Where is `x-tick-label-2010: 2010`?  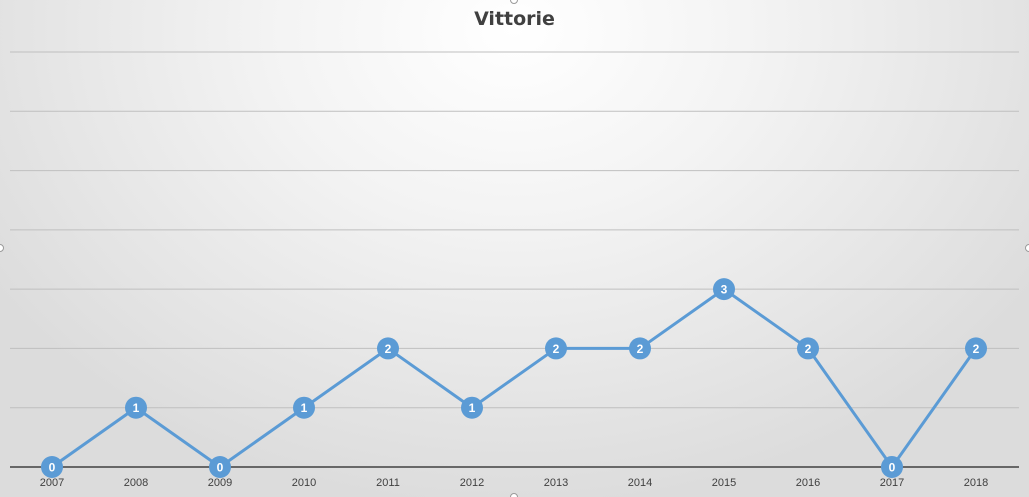
x-tick-label-2010: 2010 is located at coordinates (304, 483).